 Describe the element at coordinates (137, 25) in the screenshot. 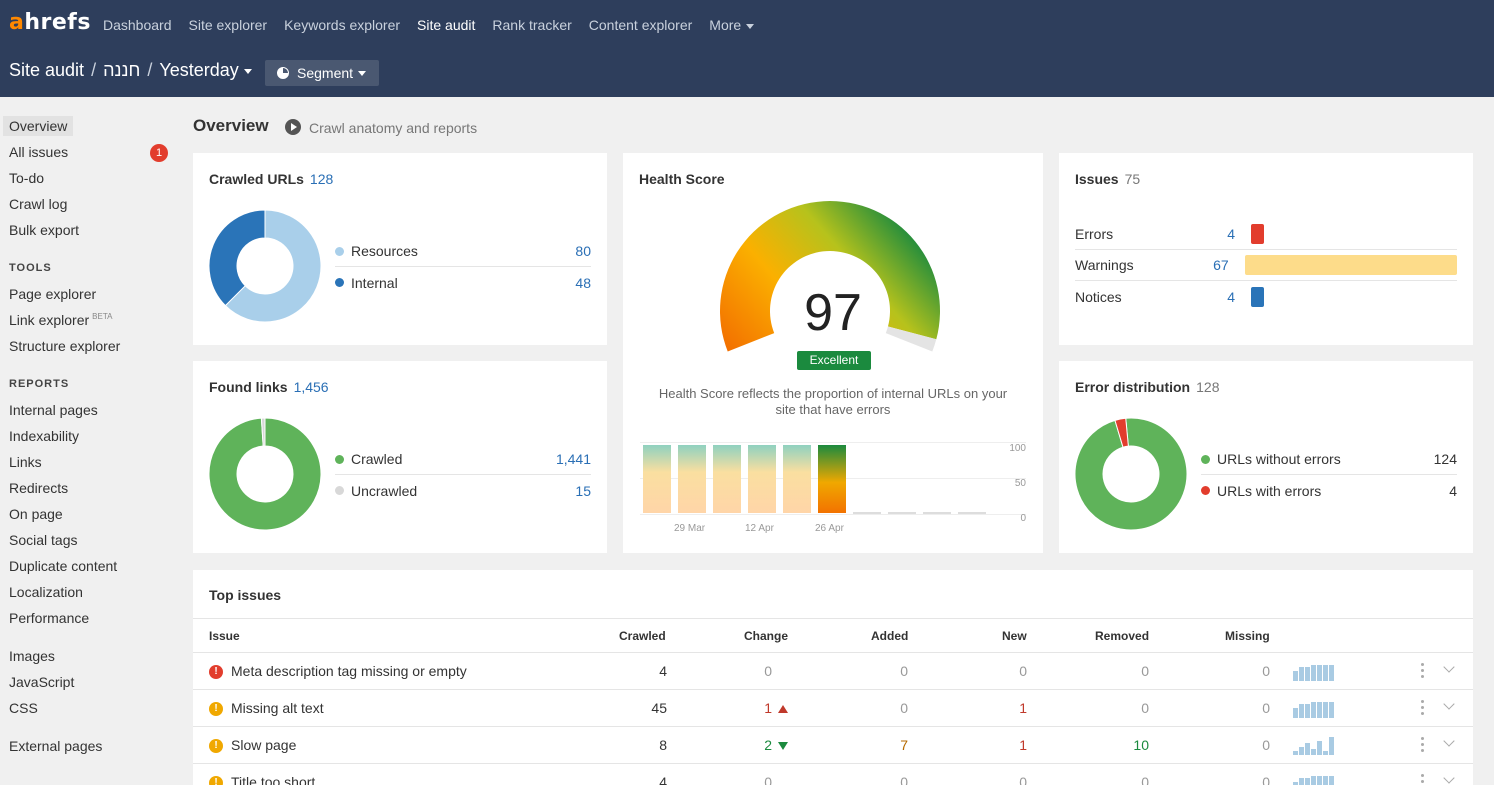

I see `nav-dashboard: Dashboard` at that location.